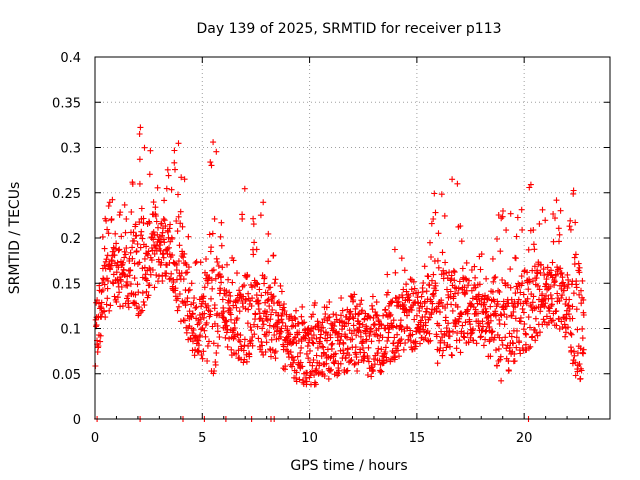 The height and width of the screenshot is (480, 640). What do you see at coordinates (417, 438) in the screenshot?
I see `x-tick-label: 15` at bounding box center [417, 438].